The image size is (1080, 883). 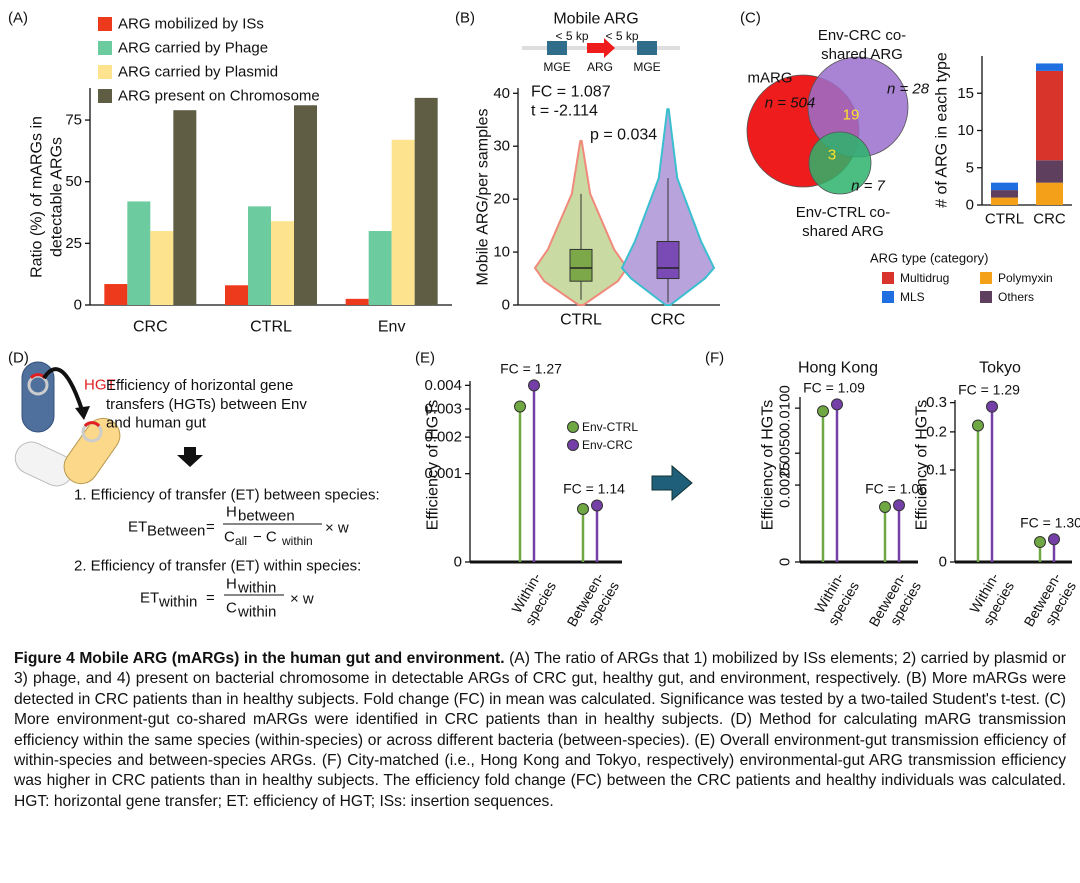 I want to click on panel-label: (F), so click(x=714, y=358).